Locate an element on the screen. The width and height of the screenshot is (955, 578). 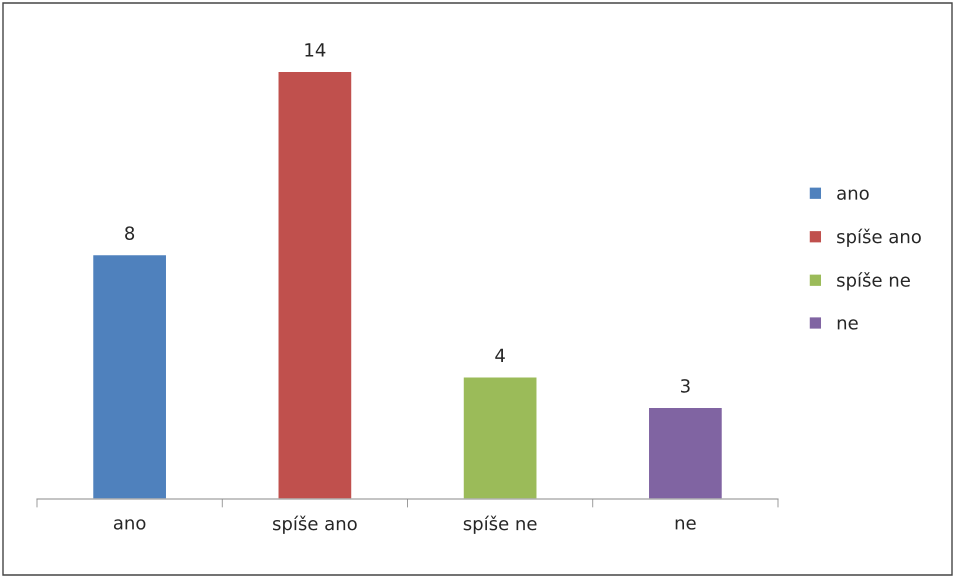
data-label: 14 is located at coordinates (315, 49).